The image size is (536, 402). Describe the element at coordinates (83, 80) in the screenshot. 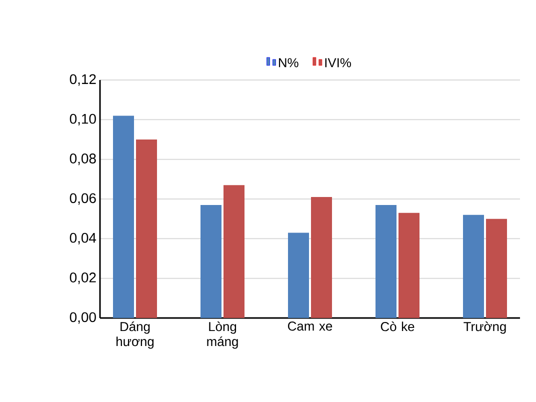

I see `y-tick-label: 0,12` at that location.